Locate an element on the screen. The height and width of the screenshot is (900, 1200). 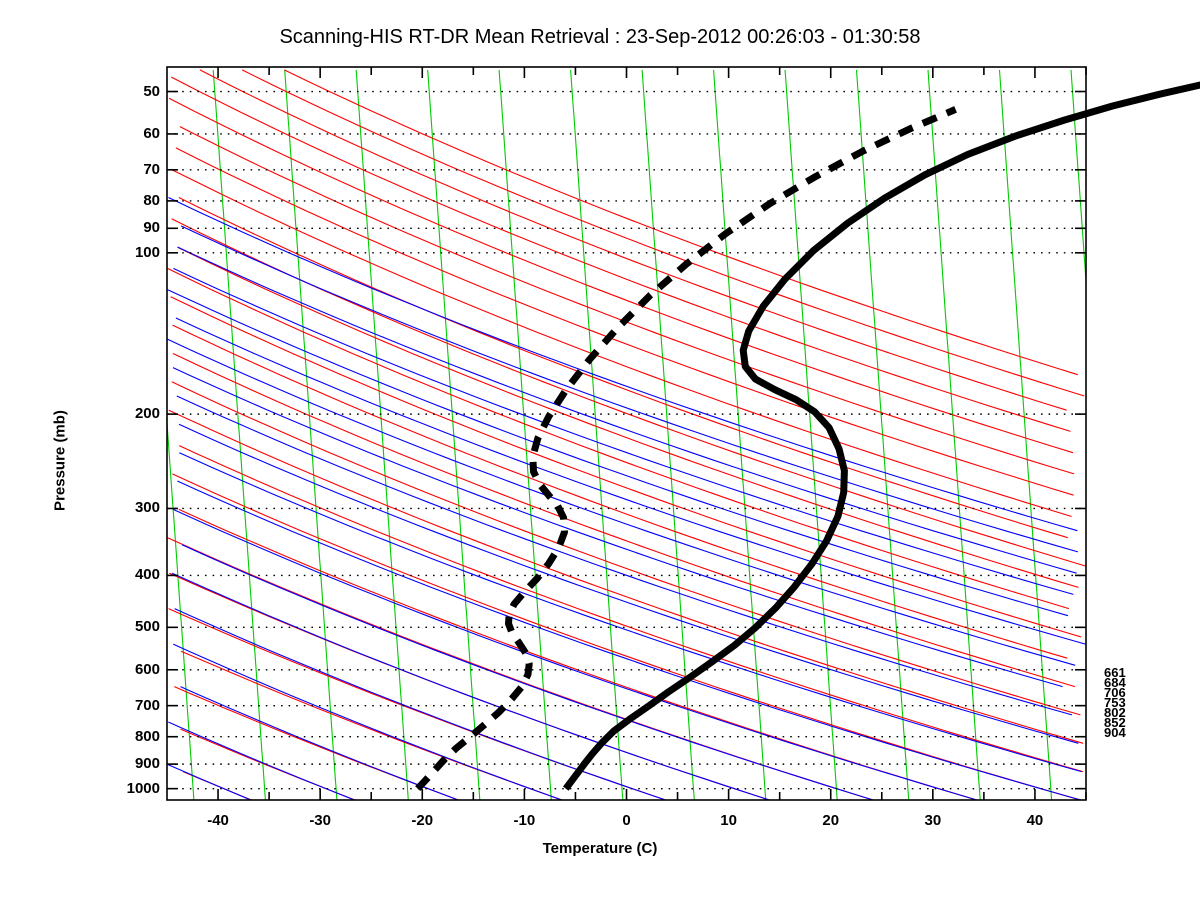
x-axis-label: Temperature (C) is located at coordinates (600, 848).